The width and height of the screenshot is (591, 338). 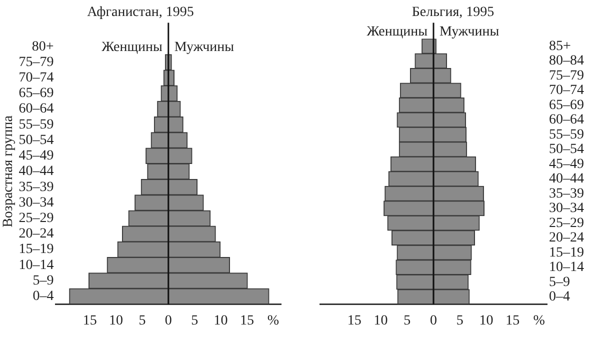 I want to click on y-axis-title: Возрастная группа, so click(x=8, y=171).